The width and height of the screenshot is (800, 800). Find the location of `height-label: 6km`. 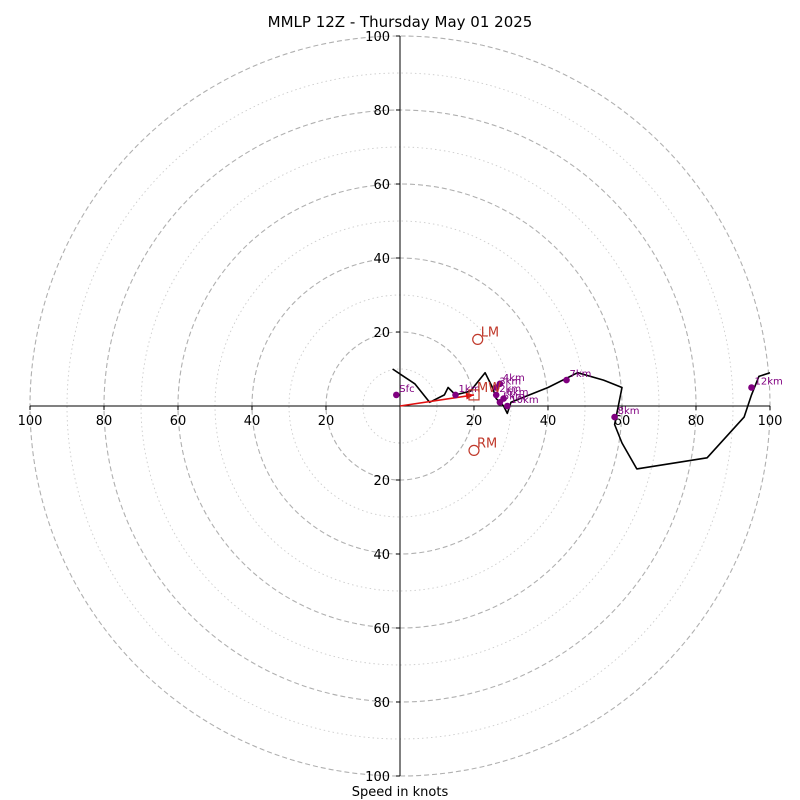

height-label: 6km is located at coordinates (518, 393).